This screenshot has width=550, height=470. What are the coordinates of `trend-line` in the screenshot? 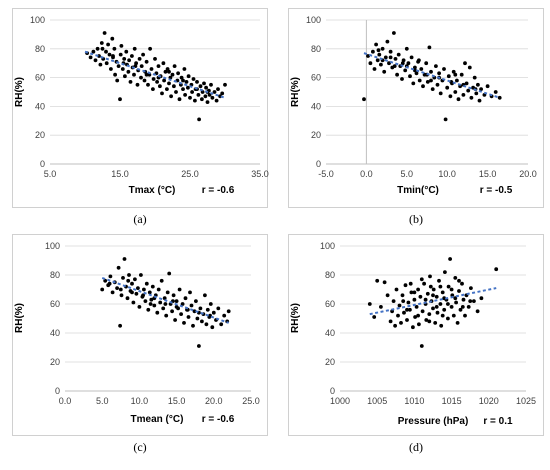 It's located at (432, 75).